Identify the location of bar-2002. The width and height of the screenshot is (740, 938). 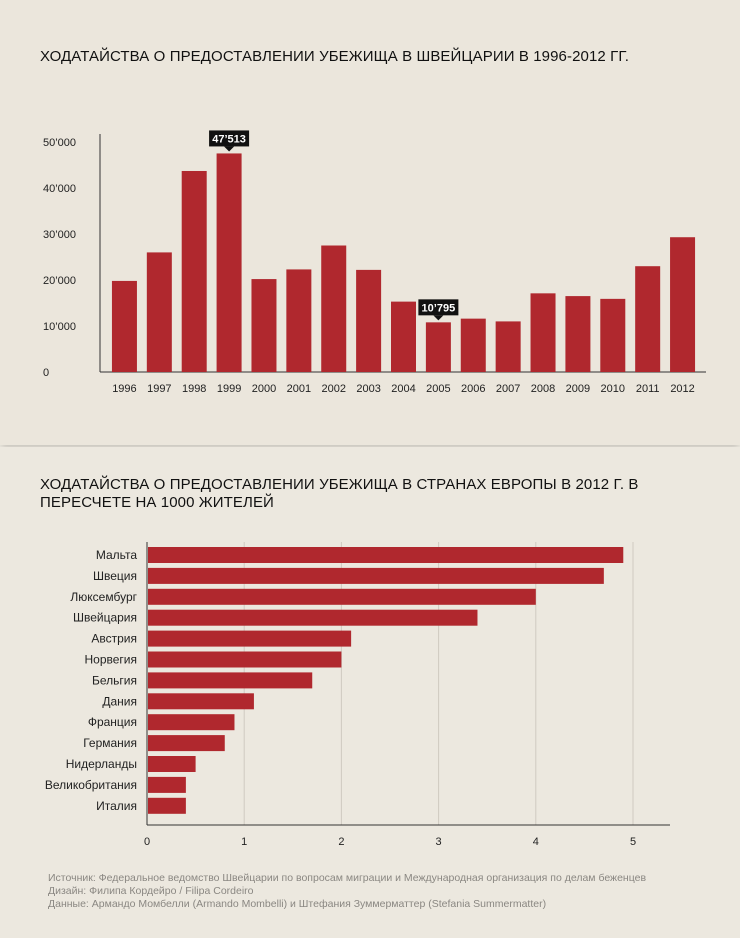
(334, 308).